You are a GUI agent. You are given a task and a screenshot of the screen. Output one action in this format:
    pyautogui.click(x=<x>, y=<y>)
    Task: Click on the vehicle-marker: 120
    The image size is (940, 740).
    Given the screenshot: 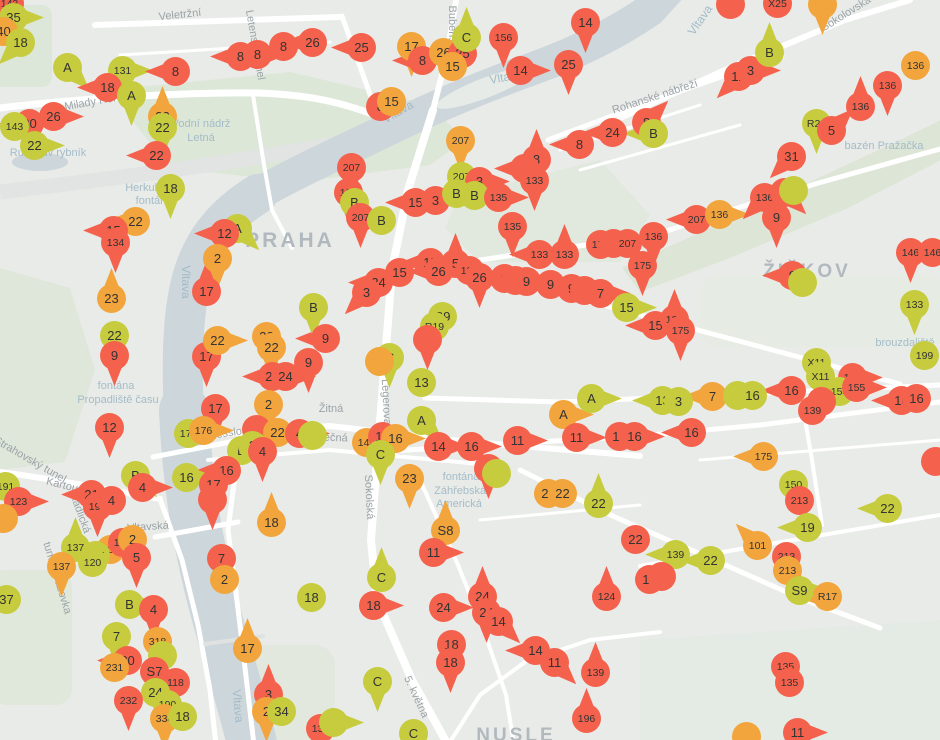 What is the action you would take?
    pyautogui.click(x=92, y=562)
    